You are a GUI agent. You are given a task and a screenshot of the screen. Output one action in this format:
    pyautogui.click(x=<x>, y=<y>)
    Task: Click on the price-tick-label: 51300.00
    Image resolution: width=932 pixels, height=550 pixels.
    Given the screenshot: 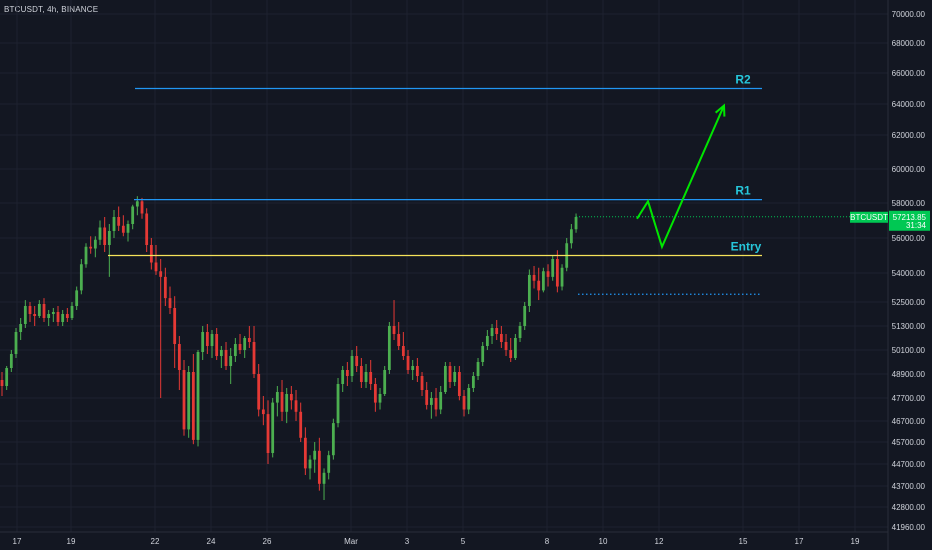 What is the action you would take?
    pyautogui.click(x=909, y=326)
    